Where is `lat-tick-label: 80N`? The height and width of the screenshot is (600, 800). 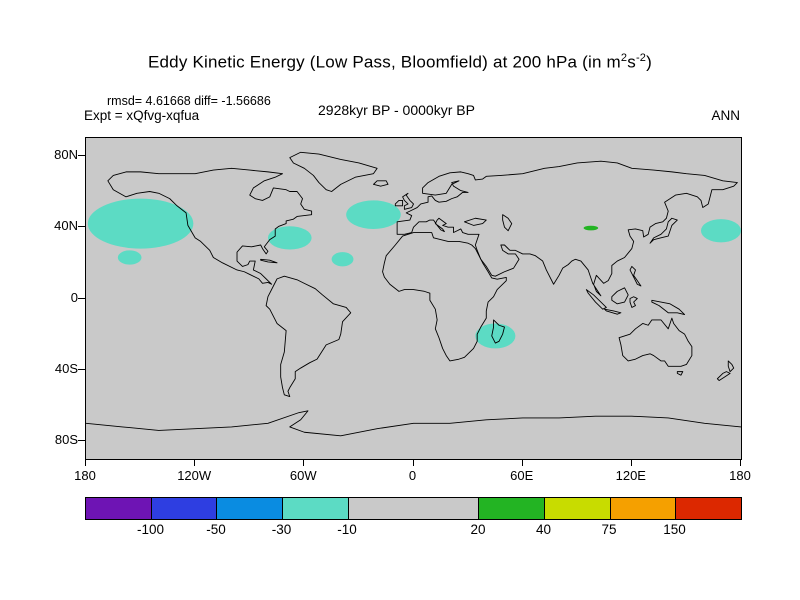
lat-tick-label: 80N is located at coordinates (66, 154).